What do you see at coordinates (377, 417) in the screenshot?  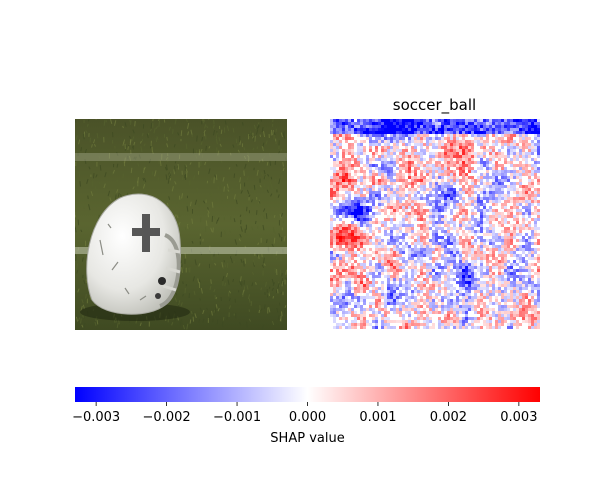 I see `colorbar-tick-label: 0.001` at bounding box center [377, 417].